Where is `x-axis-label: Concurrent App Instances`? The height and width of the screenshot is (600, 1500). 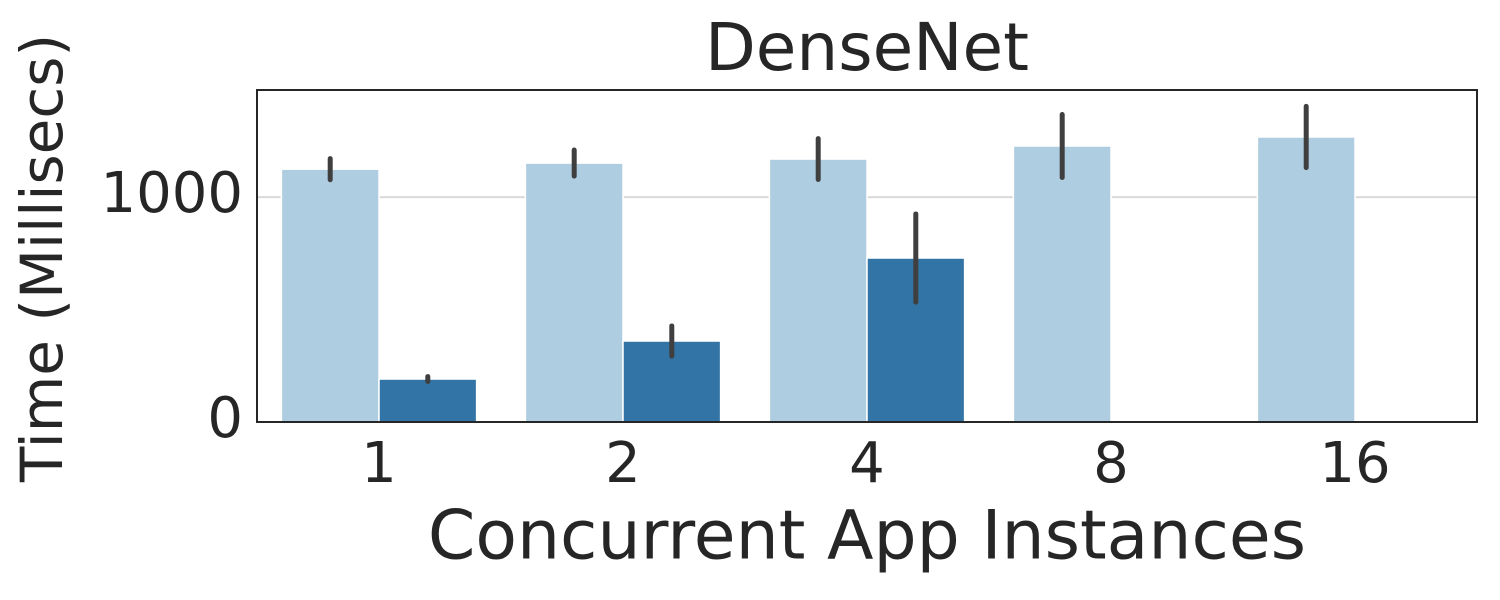
x-axis-label: Concurrent App Instances is located at coordinates (867, 536).